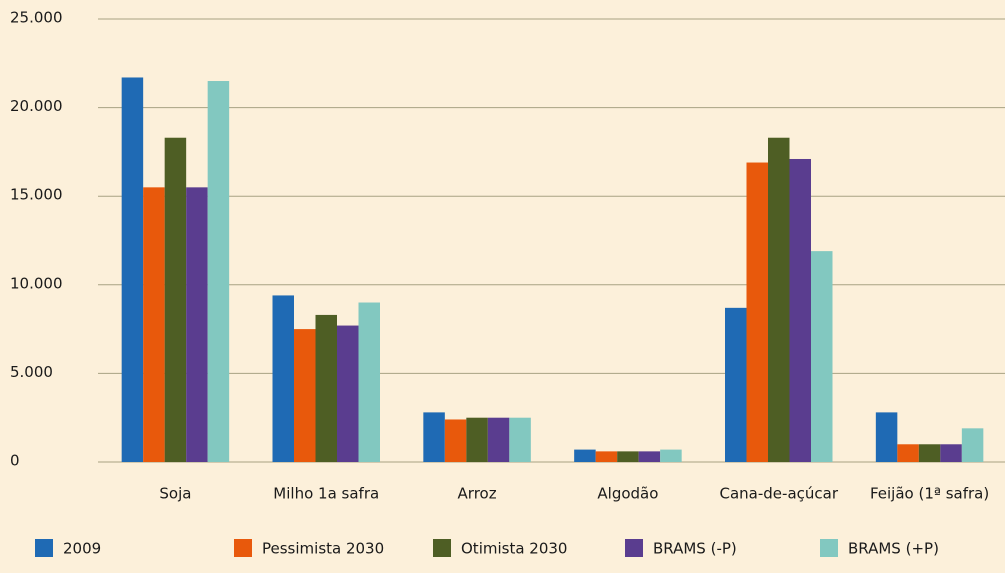  What do you see at coordinates (31, 372) in the screenshot?
I see `y-tick-label: 5.000` at bounding box center [31, 372].